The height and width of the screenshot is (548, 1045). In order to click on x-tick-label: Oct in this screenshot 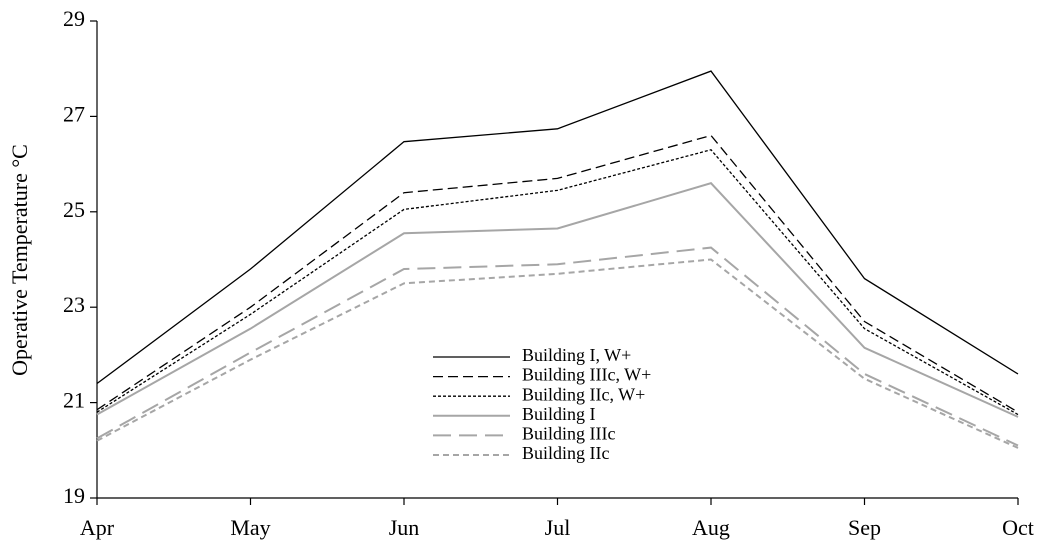, I will do `click(1018, 527)`.